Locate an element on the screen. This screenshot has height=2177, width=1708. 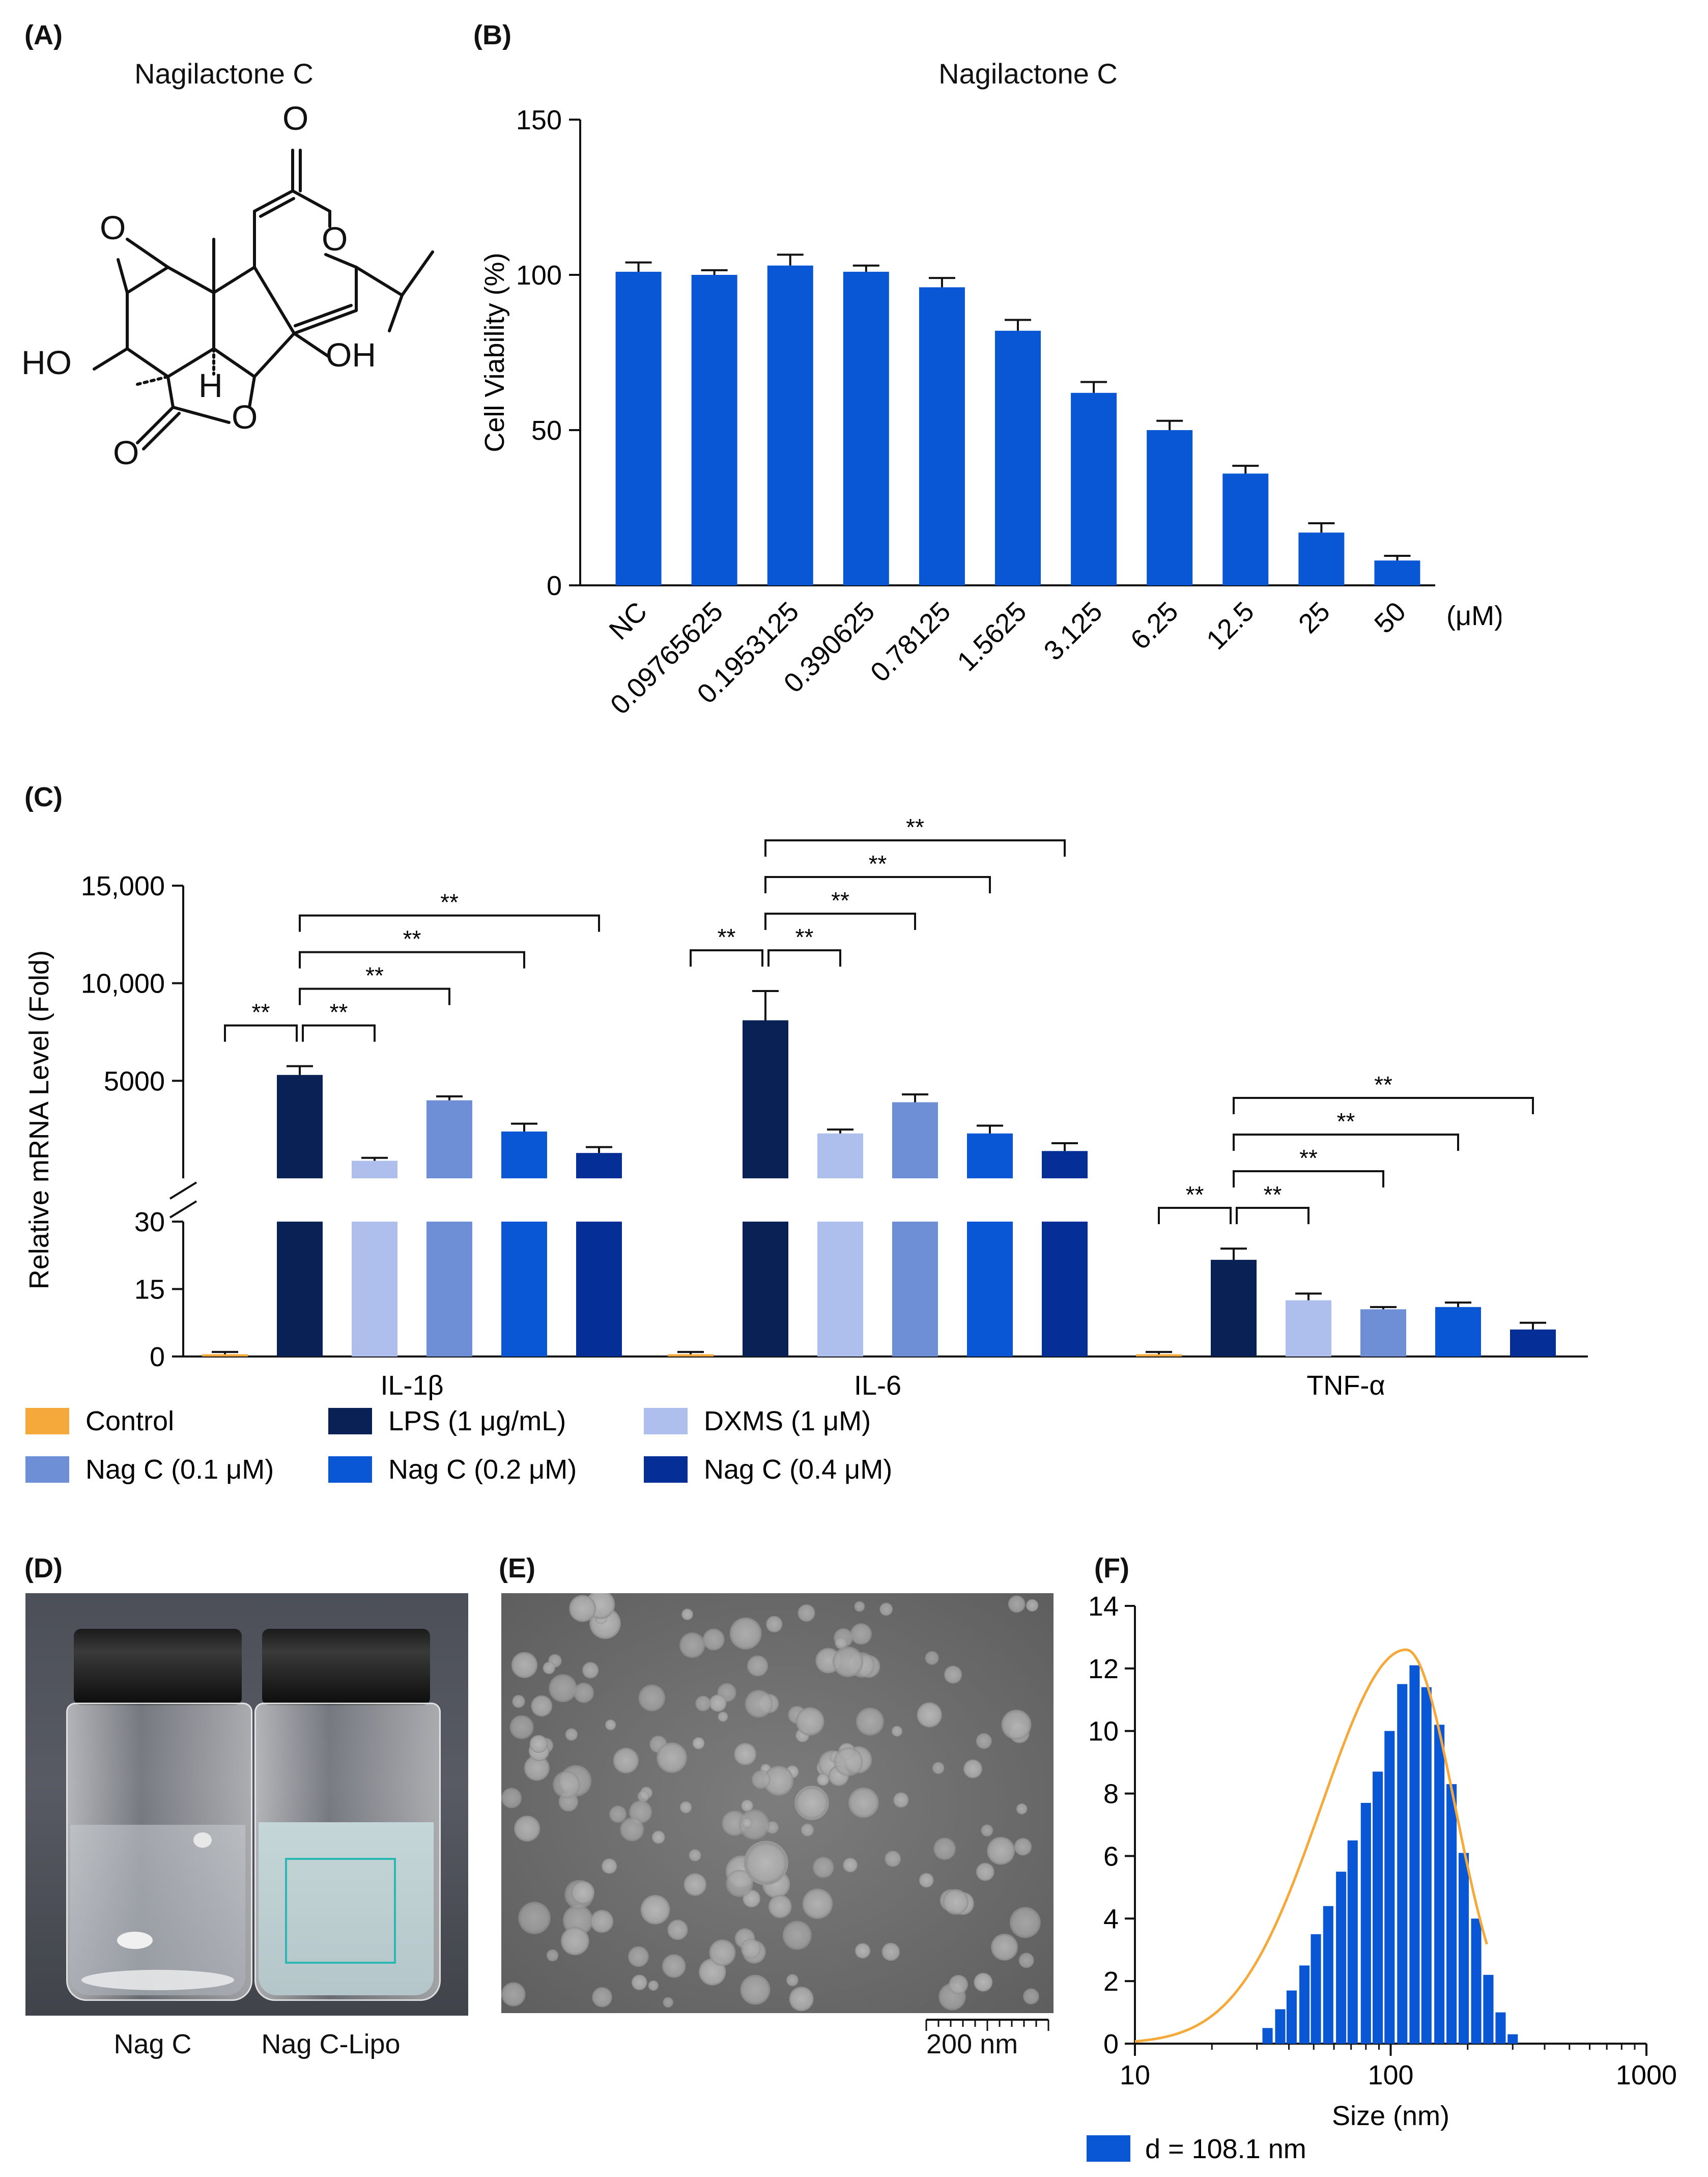
caption-nag-c: Nag C is located at coordinates (152, 2044).